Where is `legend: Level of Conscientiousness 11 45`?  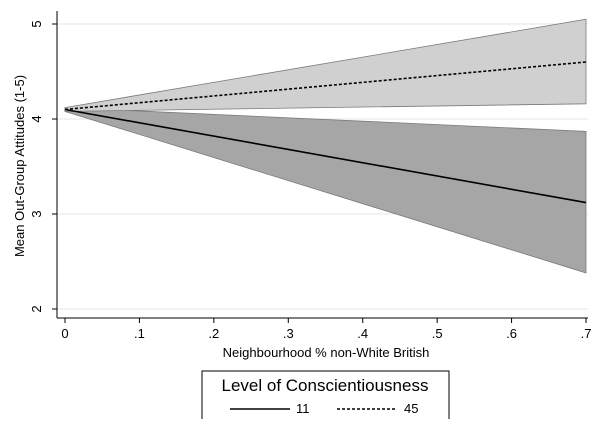
legend: Level of Conscientiousness 11 45 is located at coordinates (325, 397).